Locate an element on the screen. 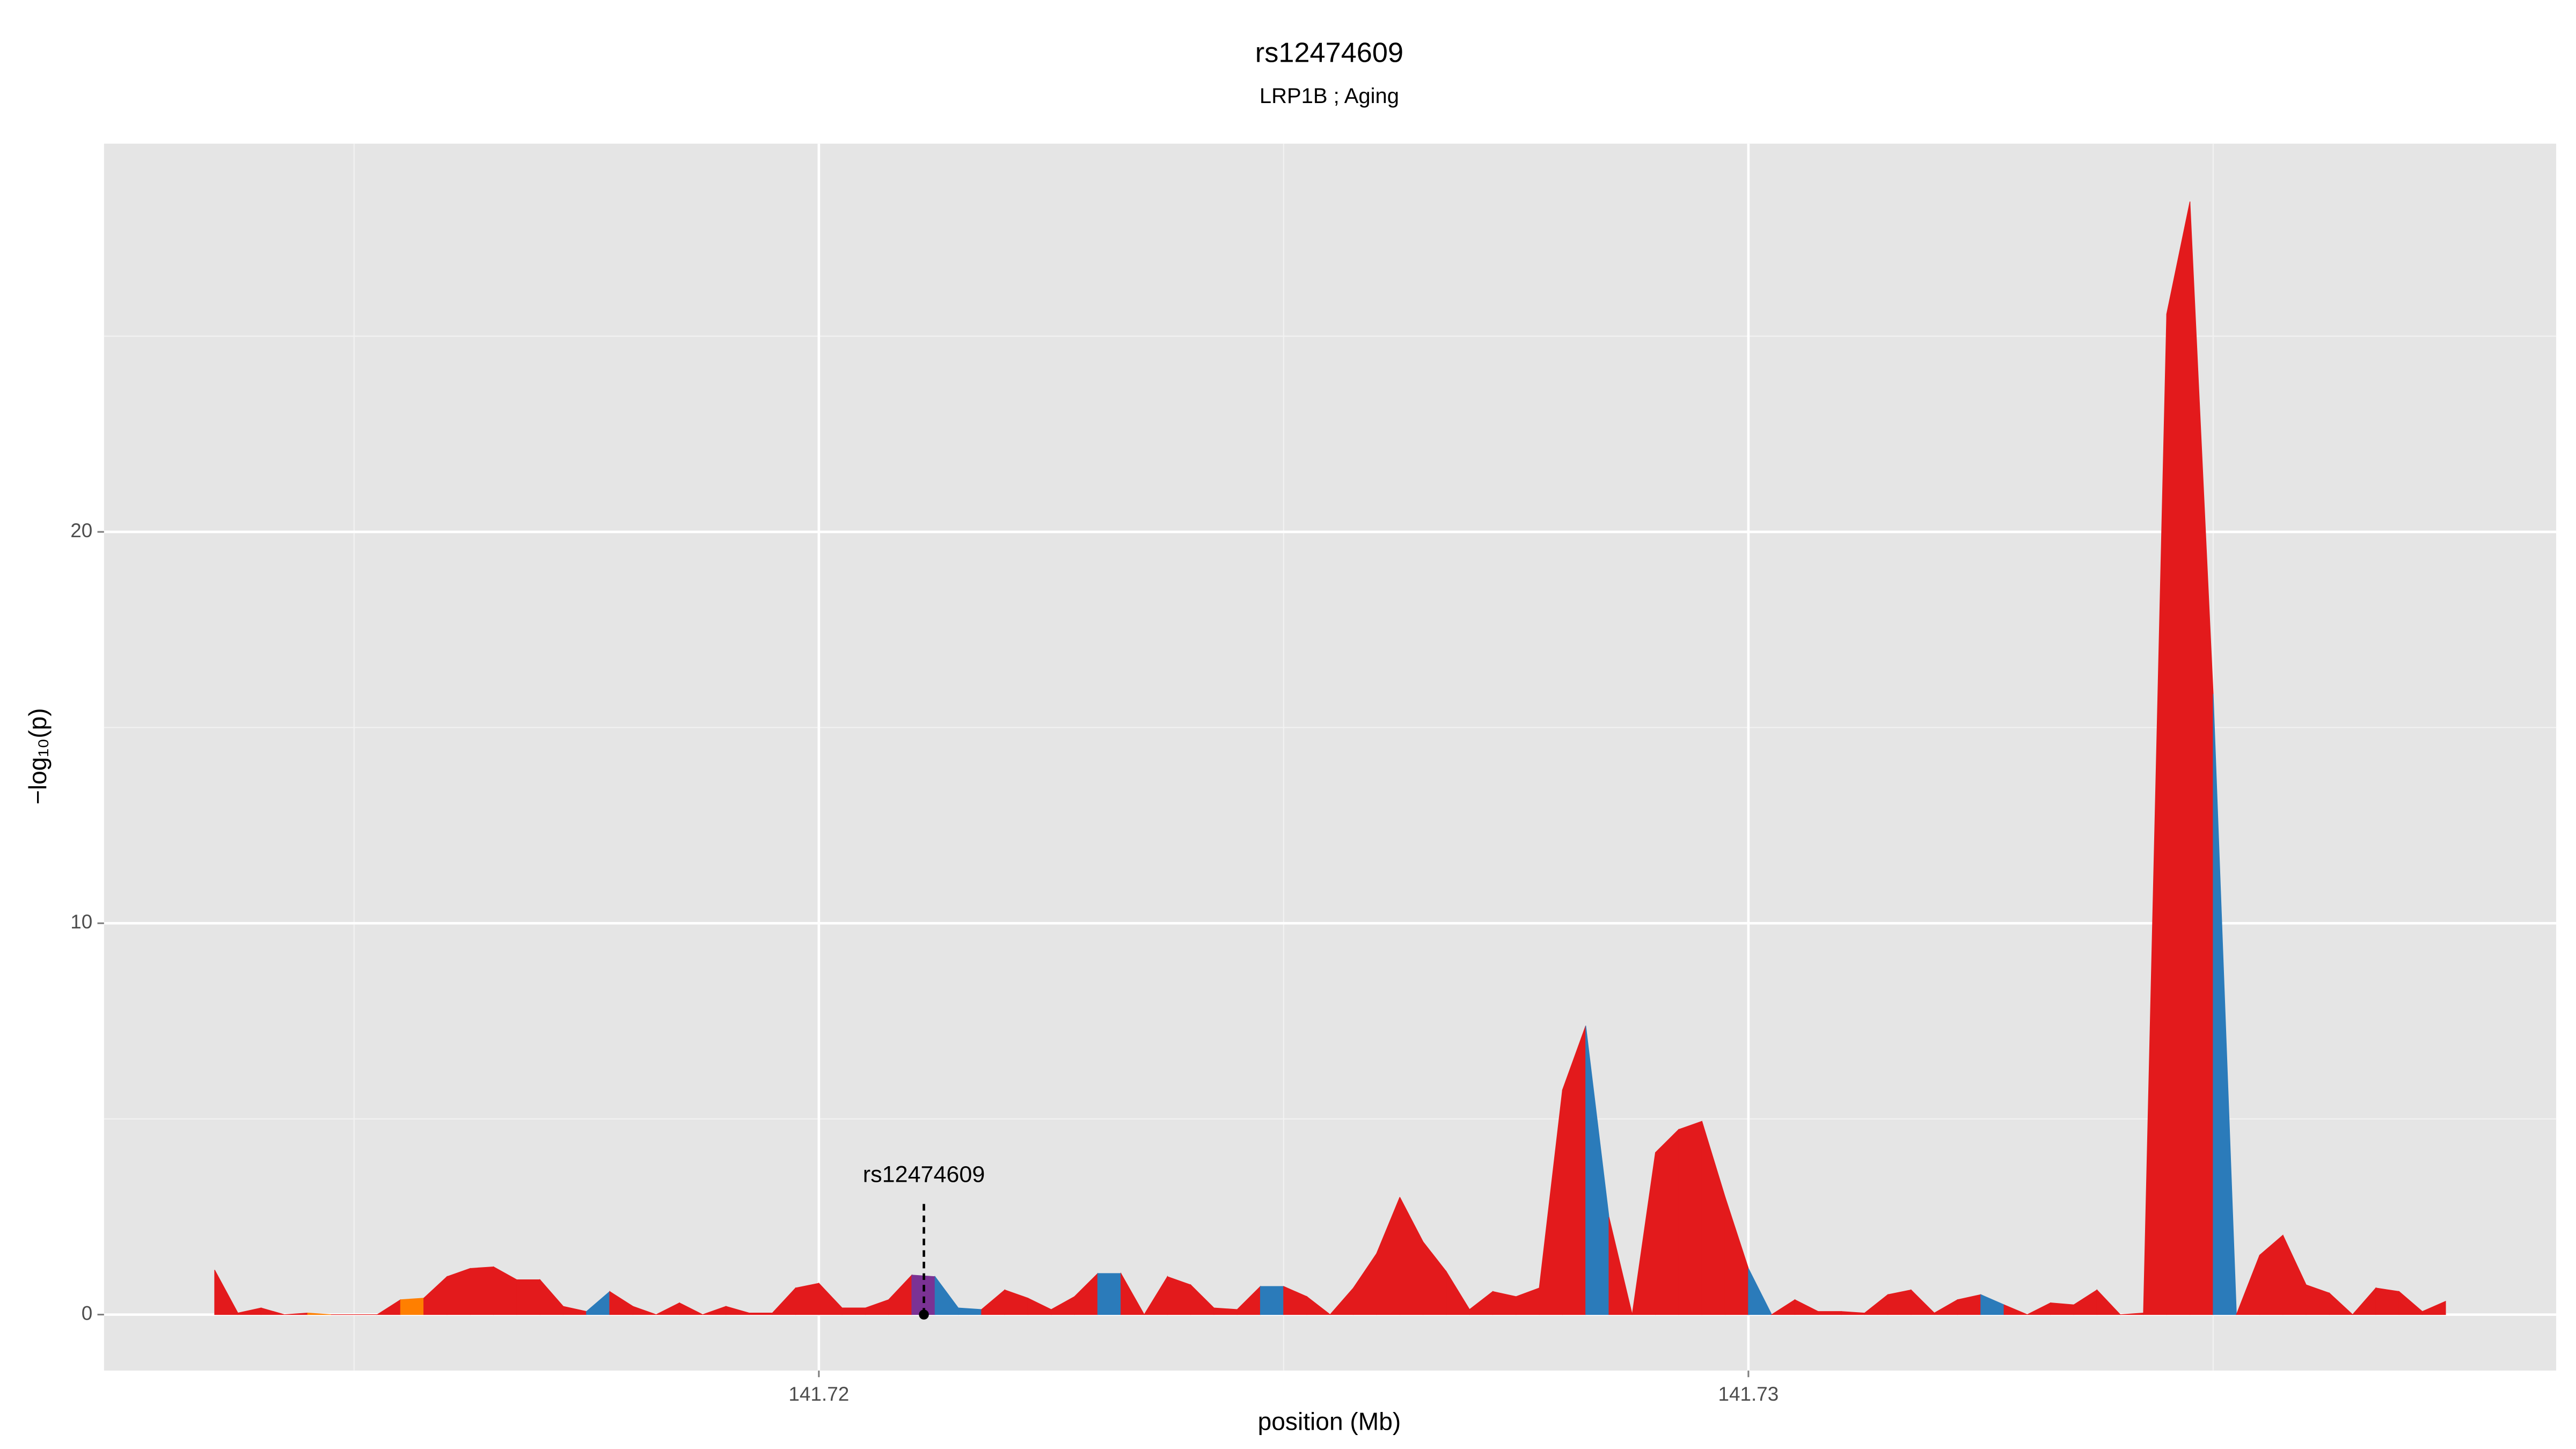 The width and height of the screenshot is (2576, 1449). chart-title: rs12474609 is located at coordinates (1329, 52).